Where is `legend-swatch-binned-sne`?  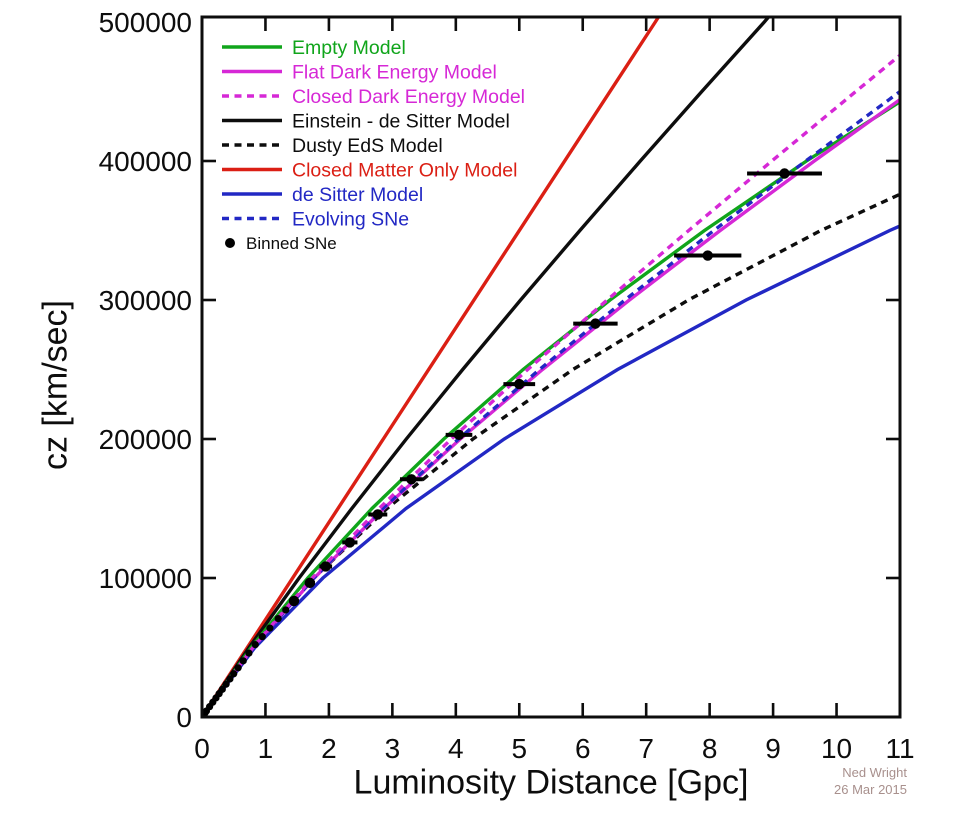
legend-swatch-binned-sne is located at coordinates (230, 243).